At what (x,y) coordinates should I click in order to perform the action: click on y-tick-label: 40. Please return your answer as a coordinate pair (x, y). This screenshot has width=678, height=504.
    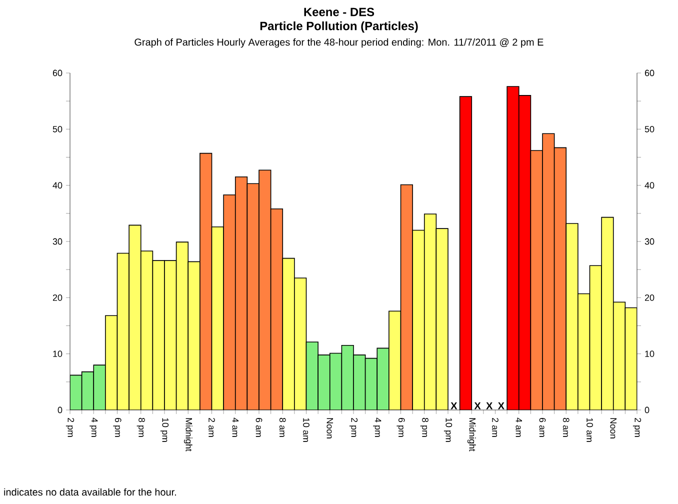
    Looking at the image, I should click on (57, 185).